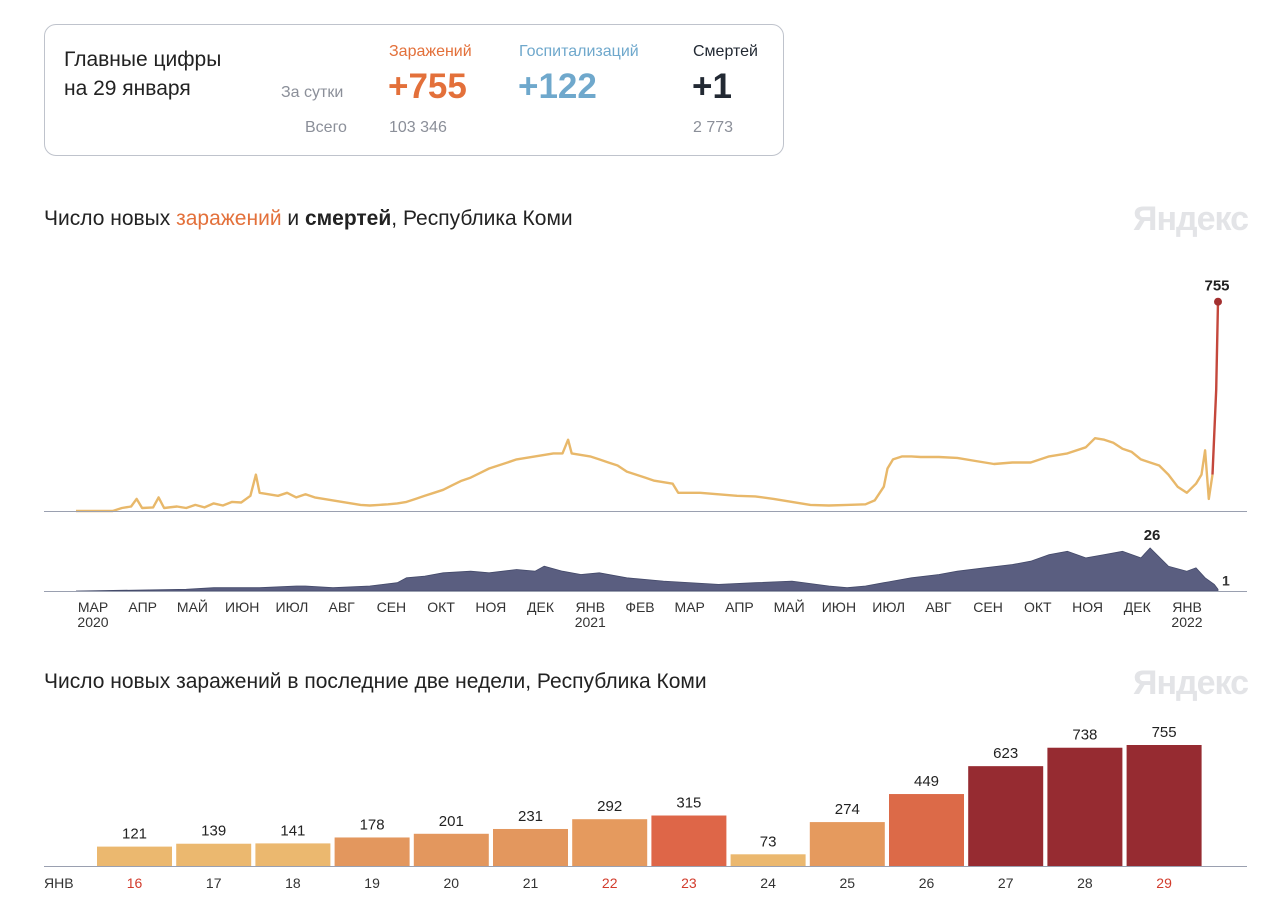  What do you see at coordinates (927, 883) in the screenshot?
I see `day-tick-label: 26` at bounding box center [927, 883].